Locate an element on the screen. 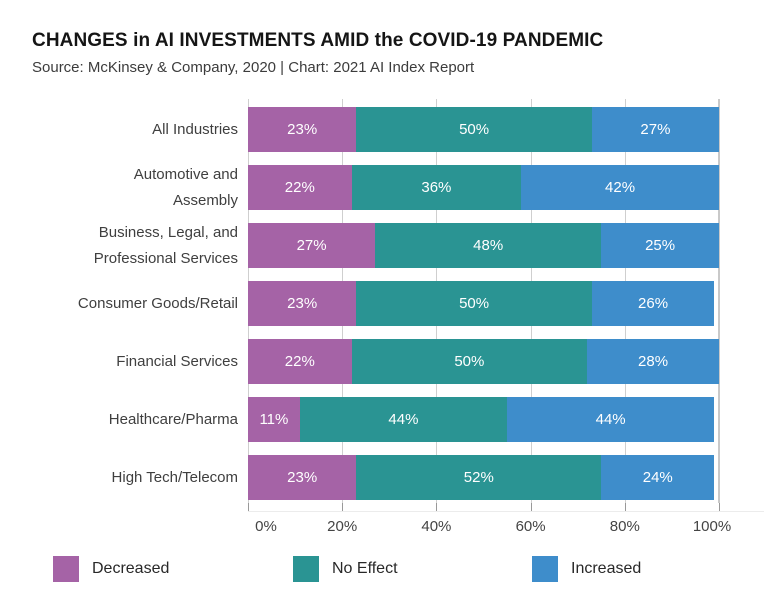 The image size is (764, 598). bar-value-label: 26% is located at coordinates (653, 303).